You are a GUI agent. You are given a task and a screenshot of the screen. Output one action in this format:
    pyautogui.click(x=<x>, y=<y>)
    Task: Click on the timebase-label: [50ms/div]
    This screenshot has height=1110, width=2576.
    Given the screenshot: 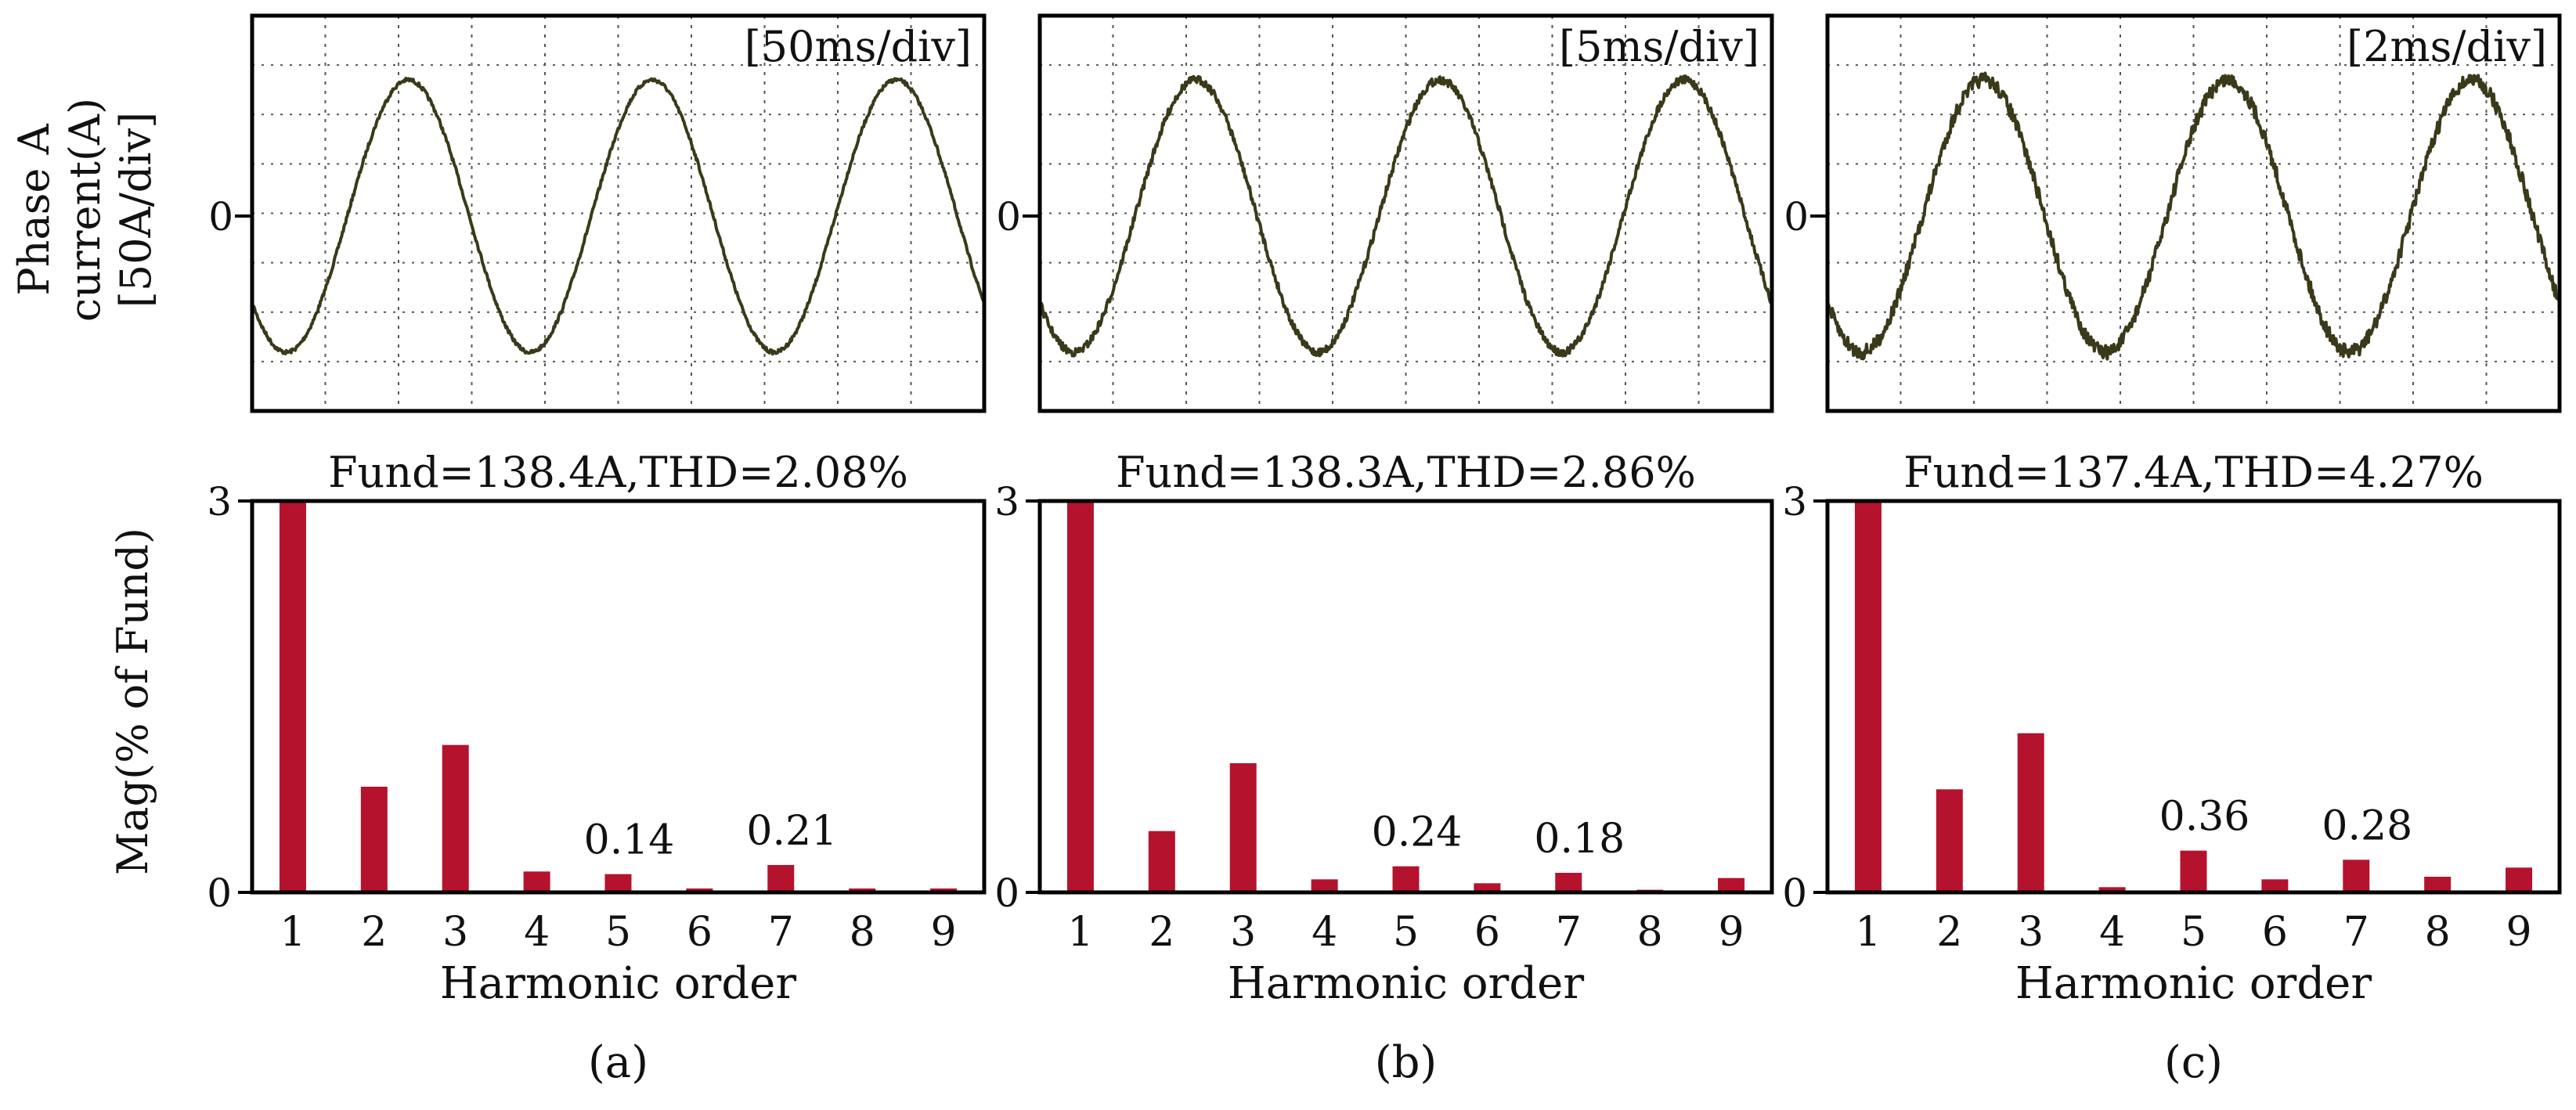 What is the action you would take?
    pyautogui.click(x=858, y=46)
    